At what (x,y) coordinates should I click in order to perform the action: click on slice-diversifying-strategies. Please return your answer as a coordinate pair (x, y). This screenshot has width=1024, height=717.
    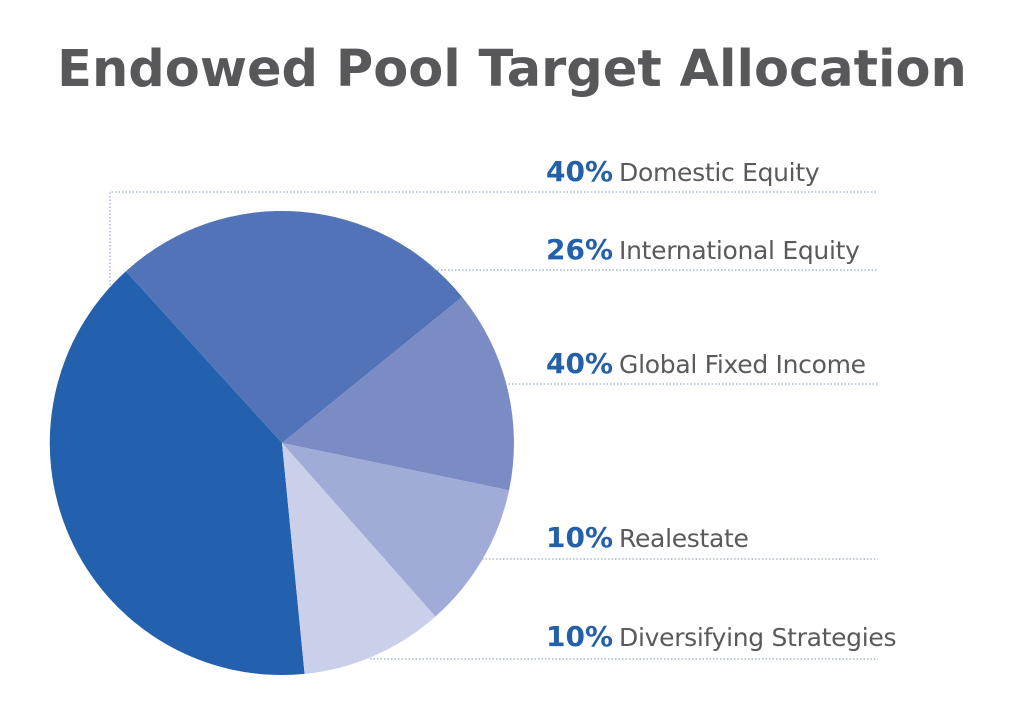
    Looking at the image, I should click on (359, 558).